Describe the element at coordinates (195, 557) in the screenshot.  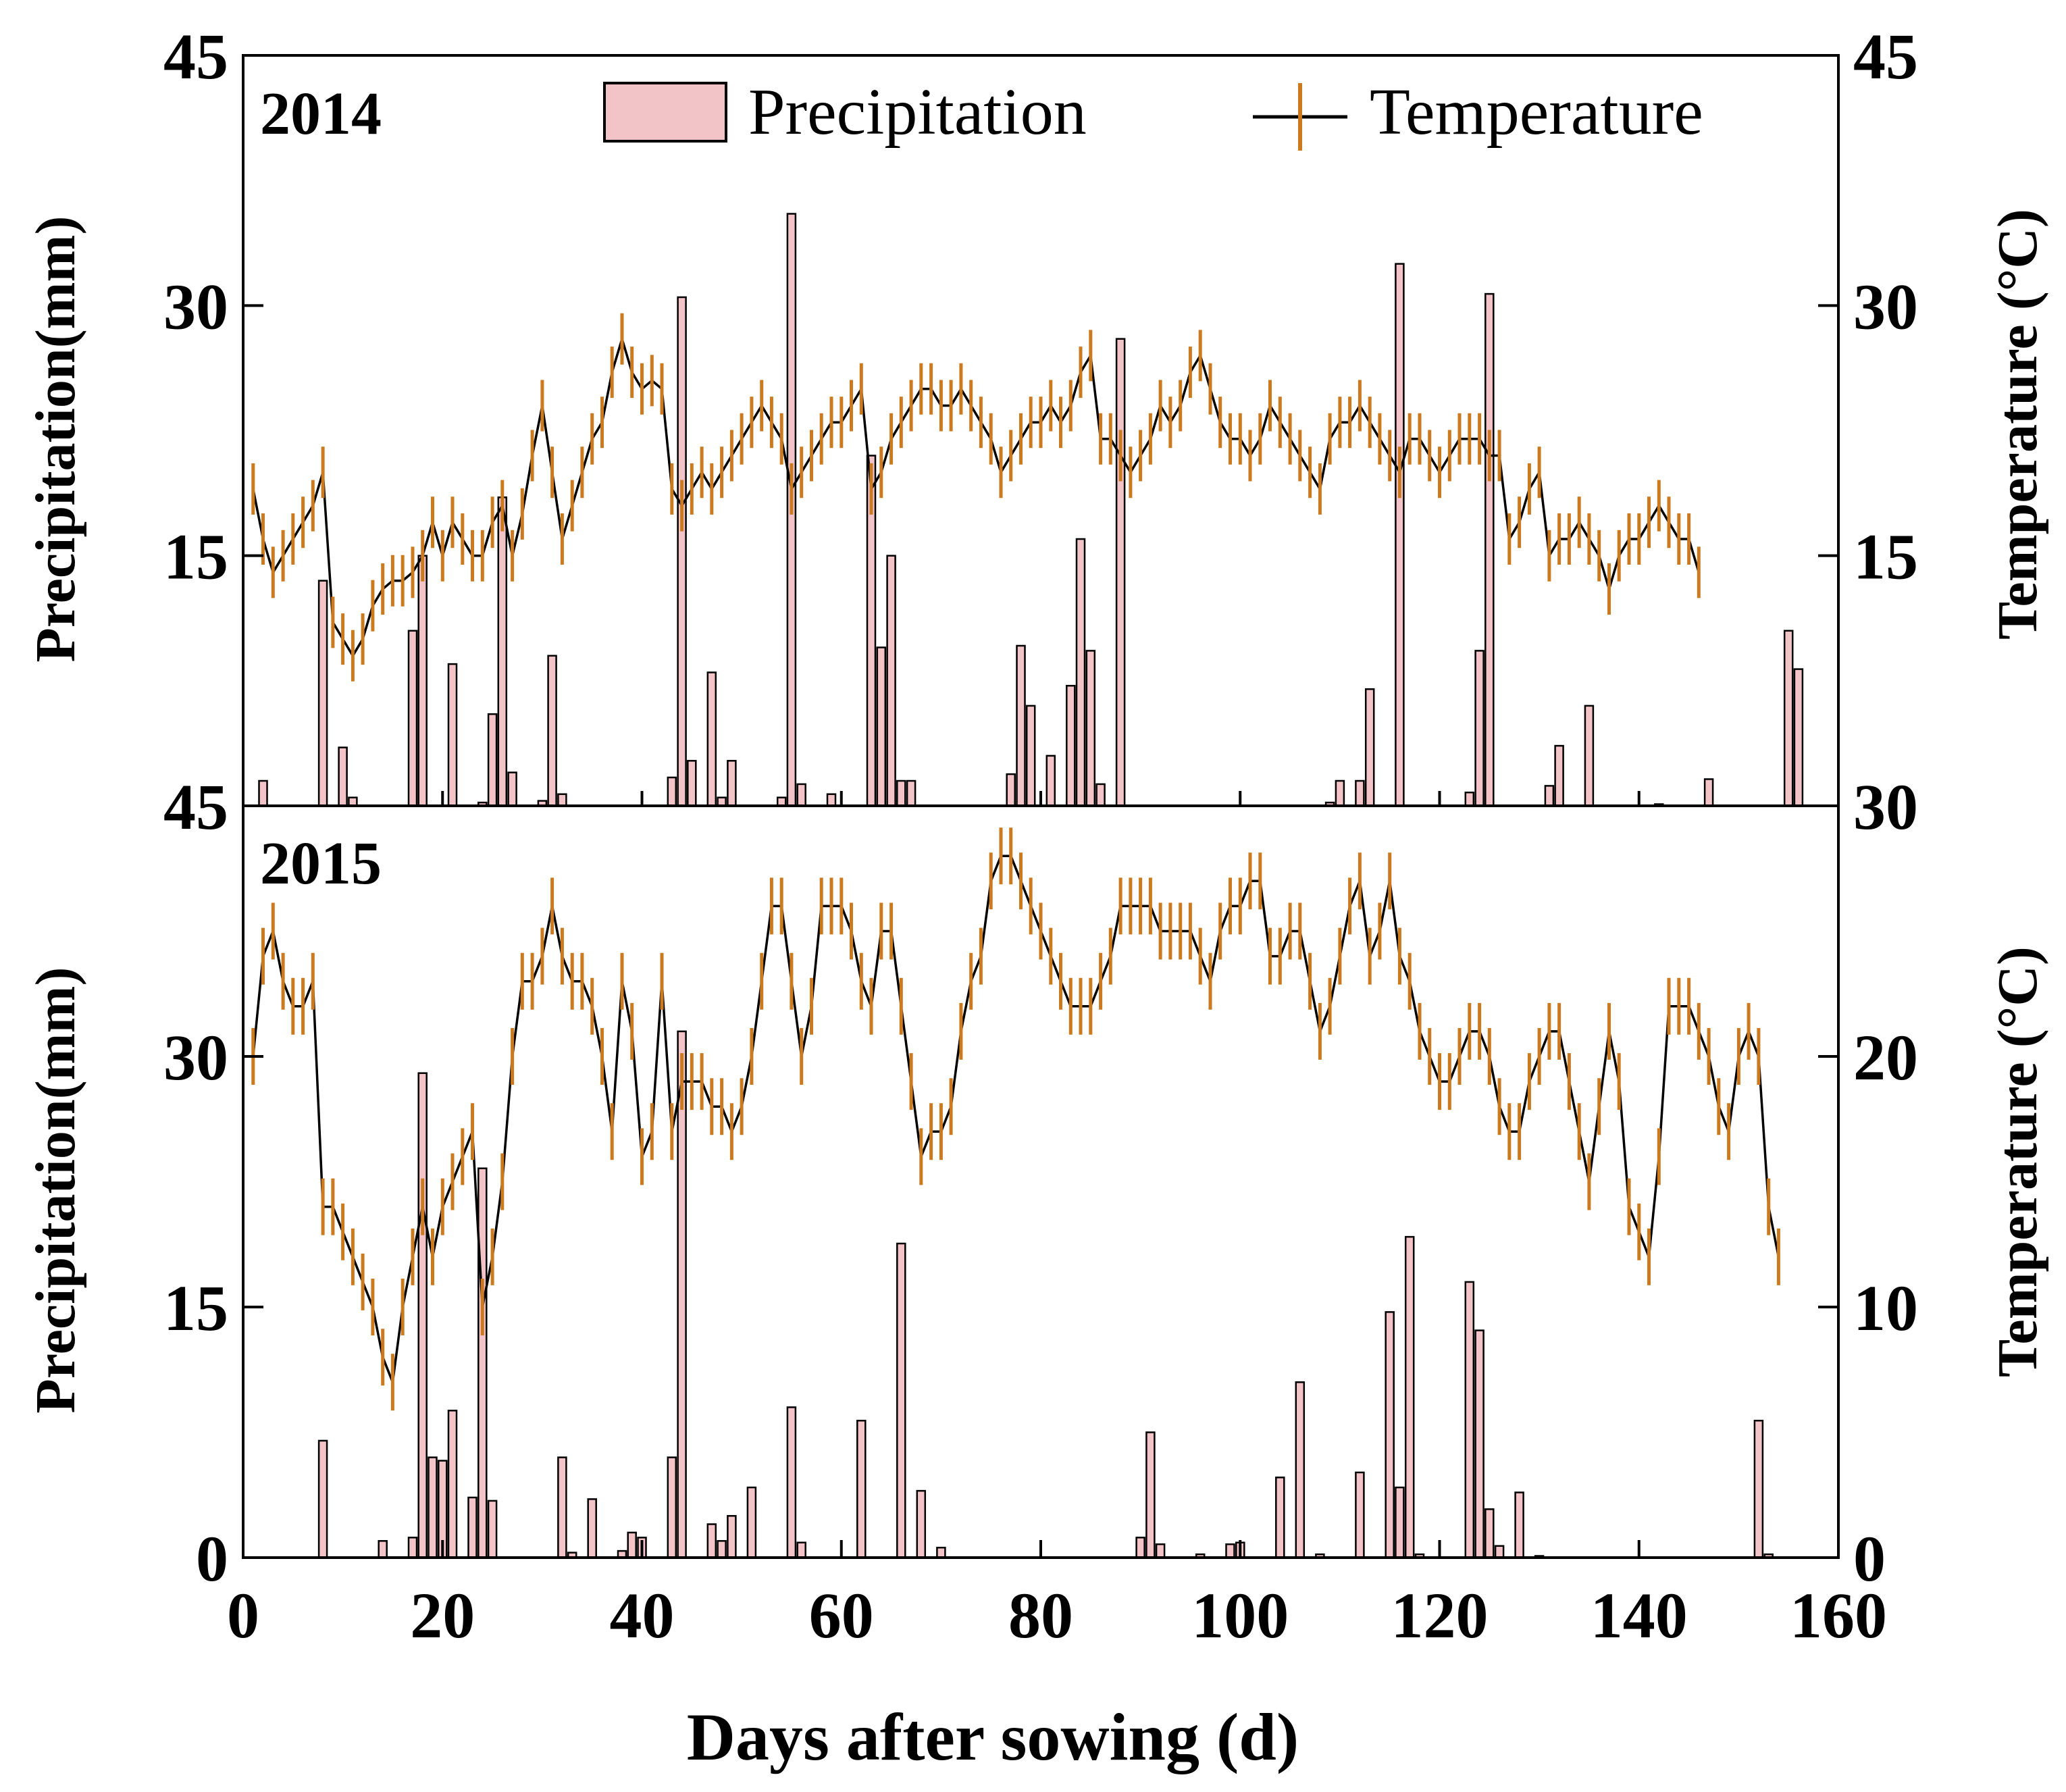
I see `left-tick-label-2014-15: 15` at that location.